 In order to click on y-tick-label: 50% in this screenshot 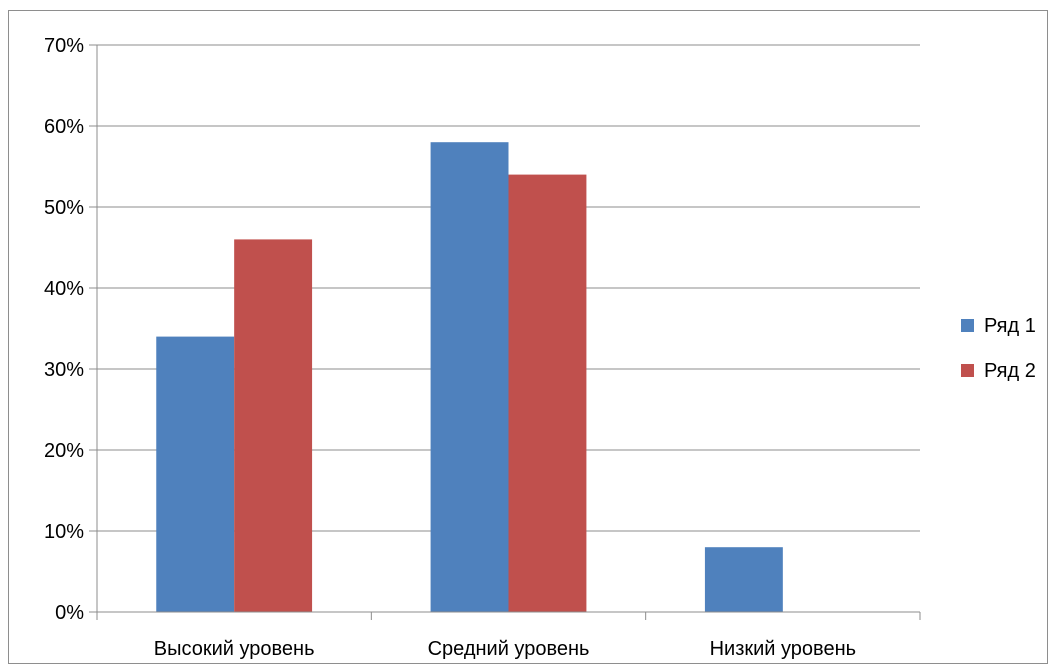, I will do `click(64, 208)`.